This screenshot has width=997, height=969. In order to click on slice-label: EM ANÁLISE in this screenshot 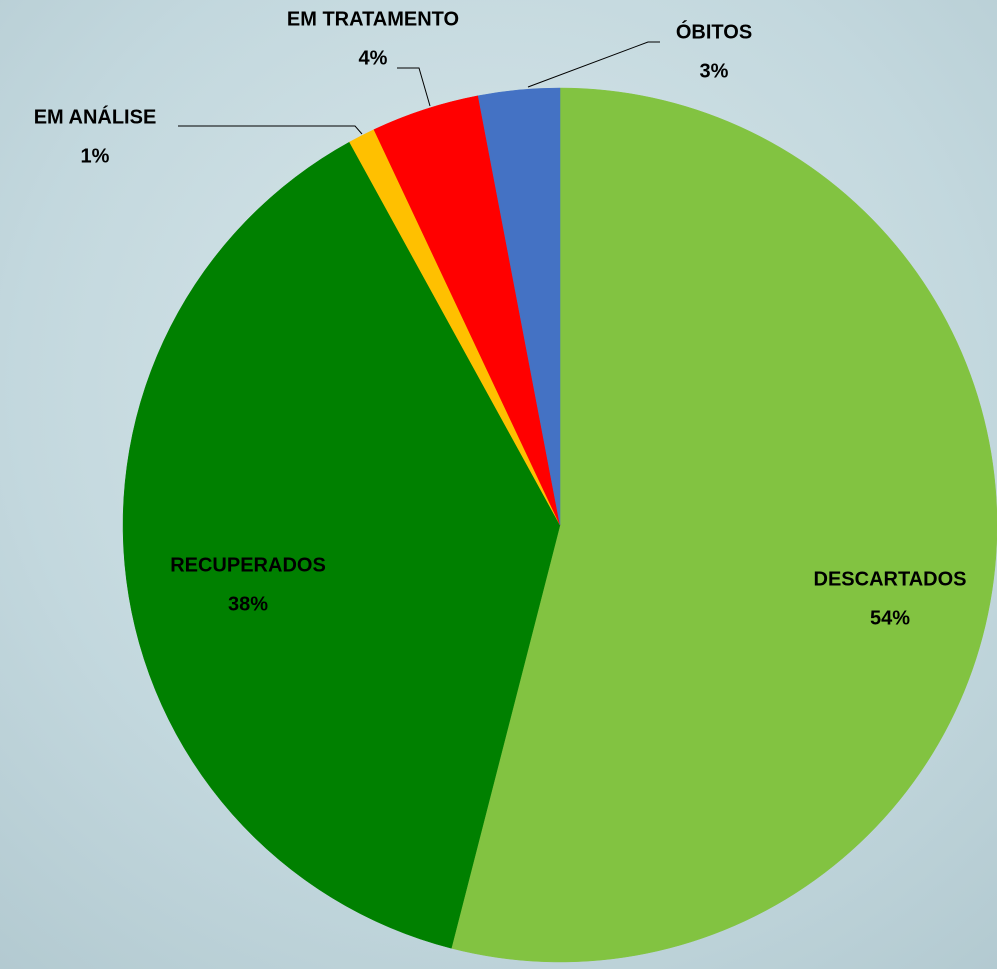, I will do `click(95, 116)`.